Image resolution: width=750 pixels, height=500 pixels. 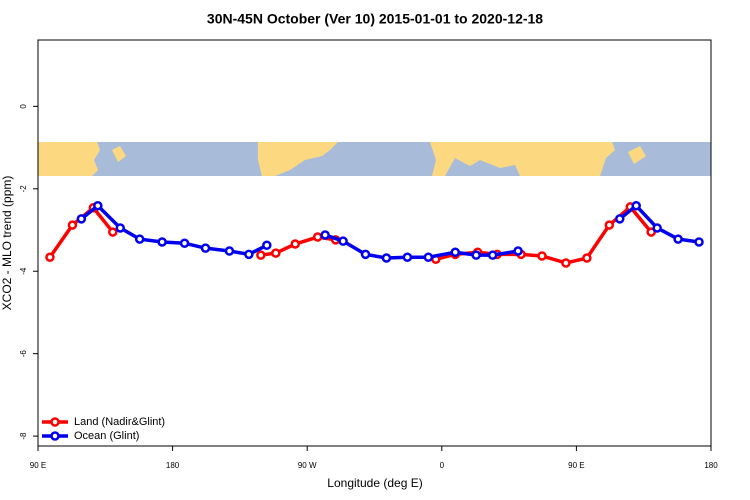 I want to click on map-strip, so click(x=374, y=159).